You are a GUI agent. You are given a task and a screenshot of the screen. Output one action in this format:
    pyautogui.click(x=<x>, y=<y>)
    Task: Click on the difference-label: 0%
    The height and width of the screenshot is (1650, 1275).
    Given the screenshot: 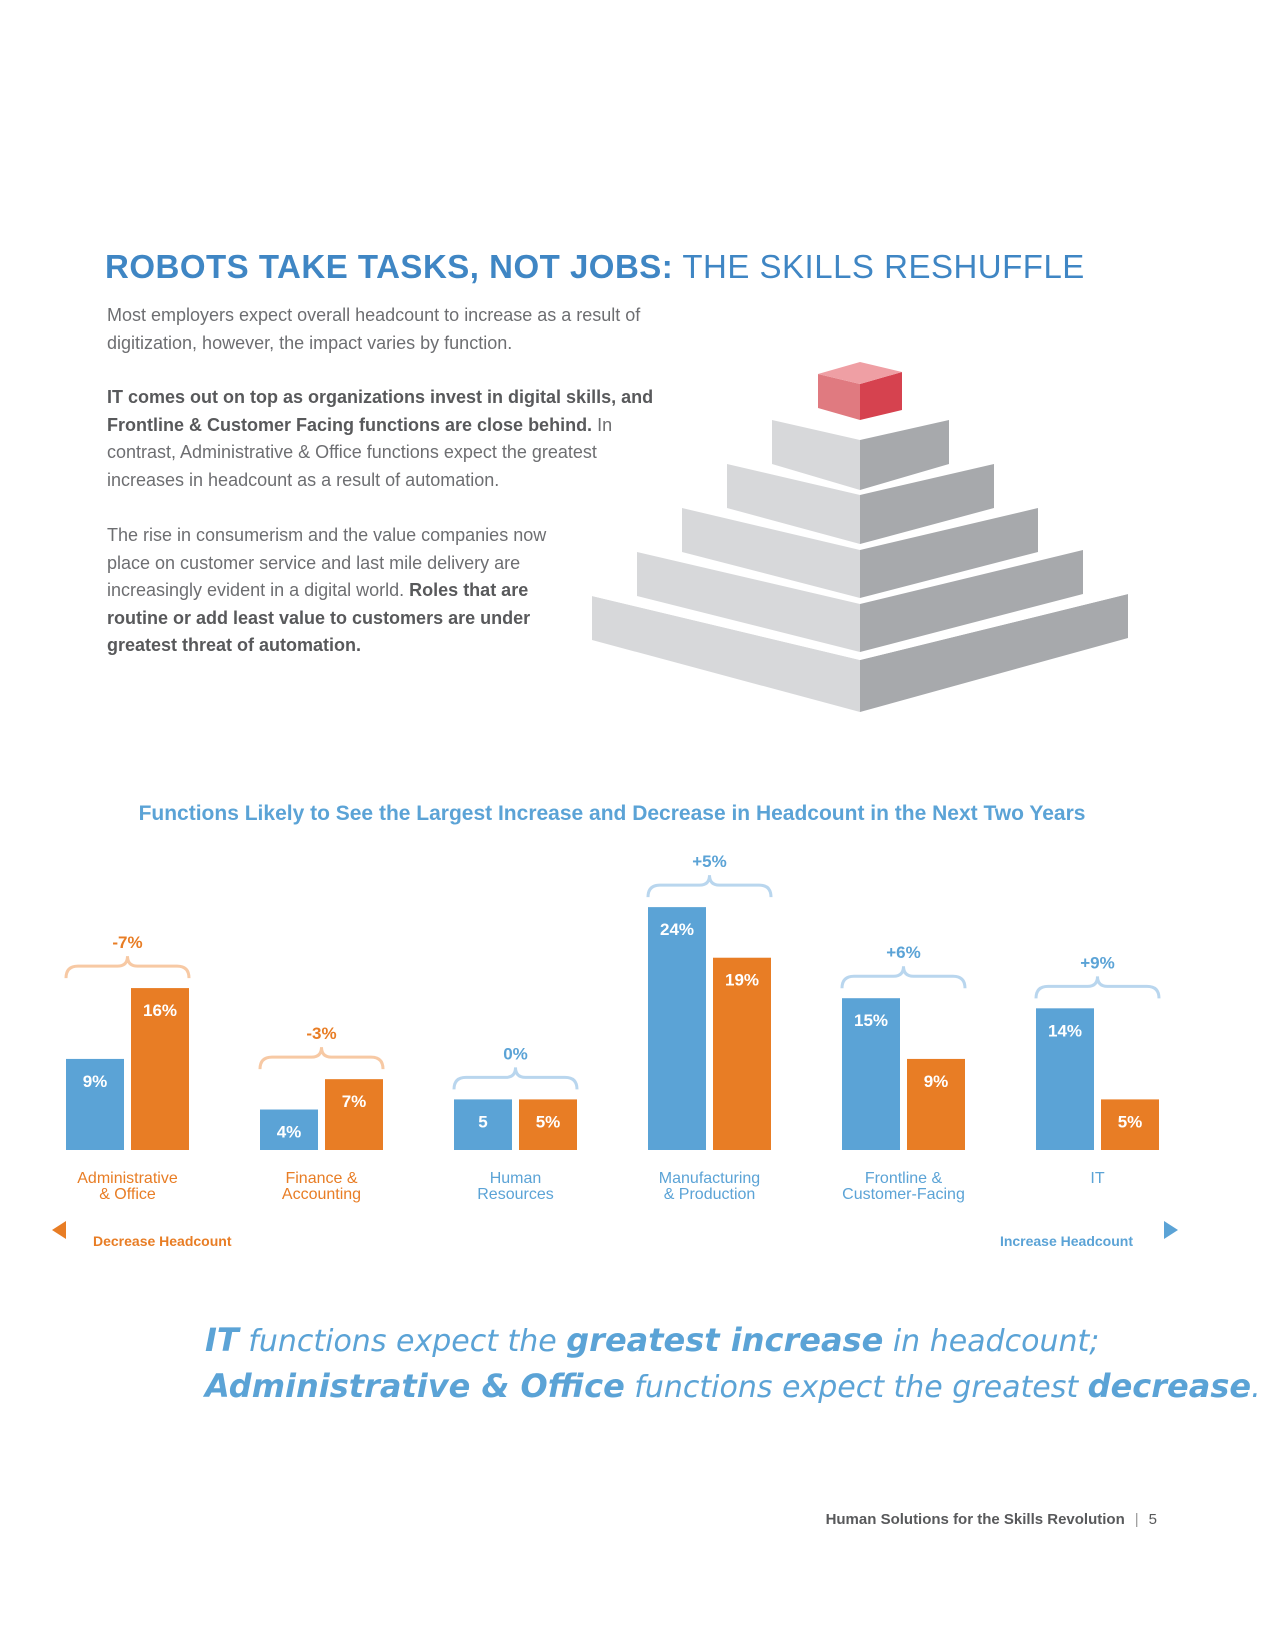 What is the action you would take?
    pyautogui.click(x=515, y=1053)
    